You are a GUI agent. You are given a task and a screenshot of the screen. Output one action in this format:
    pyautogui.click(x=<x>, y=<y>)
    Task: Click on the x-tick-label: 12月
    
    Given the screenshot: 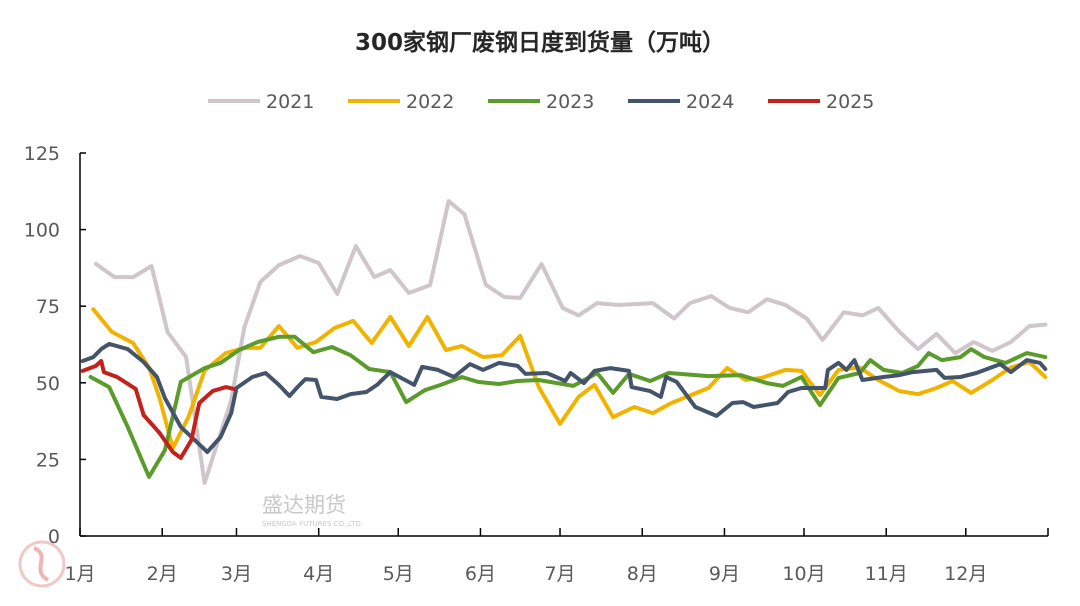 What is the action you would take?
    pyautogui.click(x=965, y=574)
    